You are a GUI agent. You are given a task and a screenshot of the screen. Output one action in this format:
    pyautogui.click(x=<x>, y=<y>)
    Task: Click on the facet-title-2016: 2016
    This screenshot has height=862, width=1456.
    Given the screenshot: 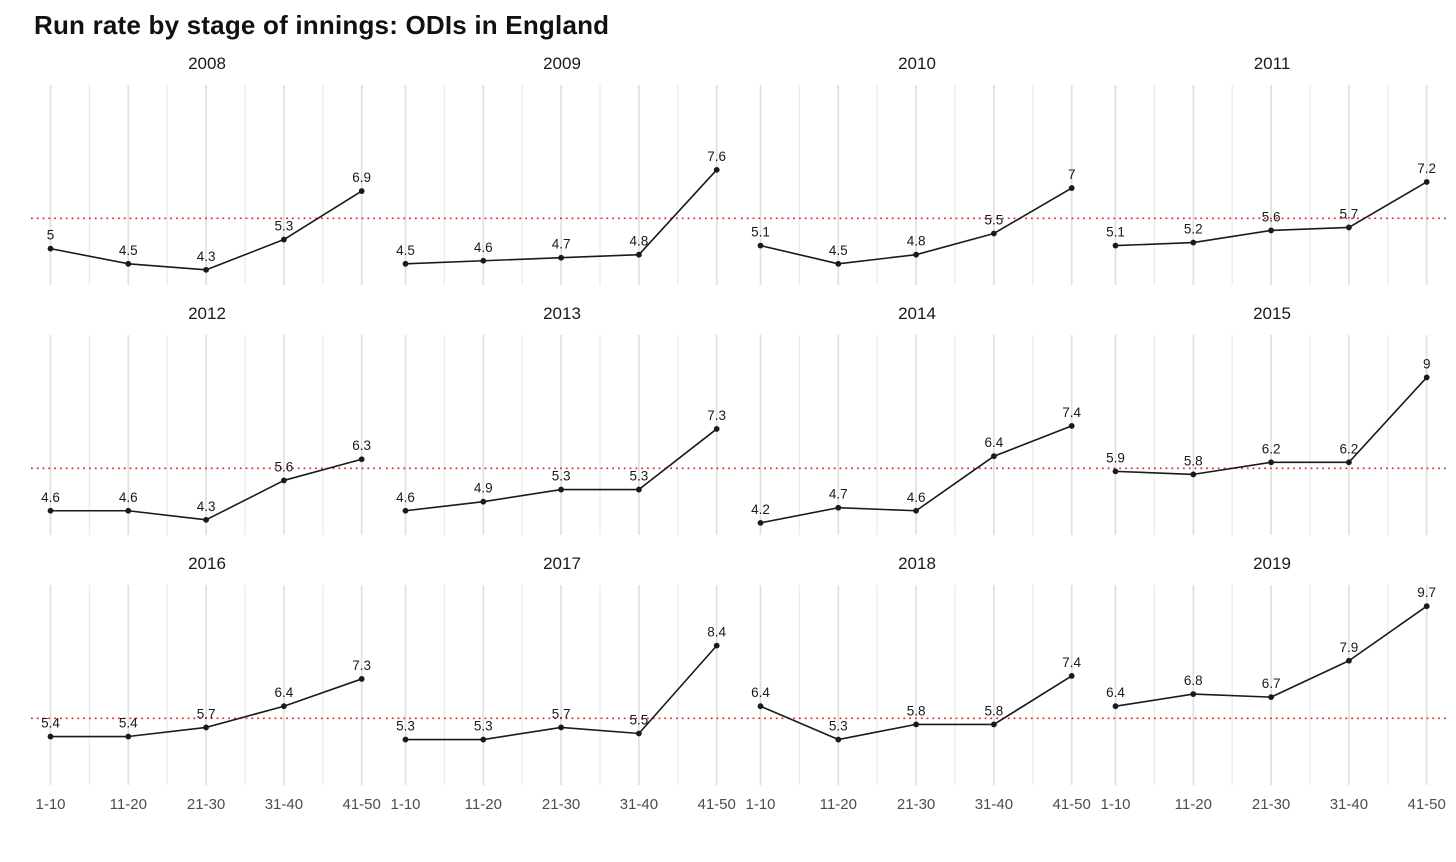 What is the action you would take?
    pyautogui.click(x=207, y=563)
    